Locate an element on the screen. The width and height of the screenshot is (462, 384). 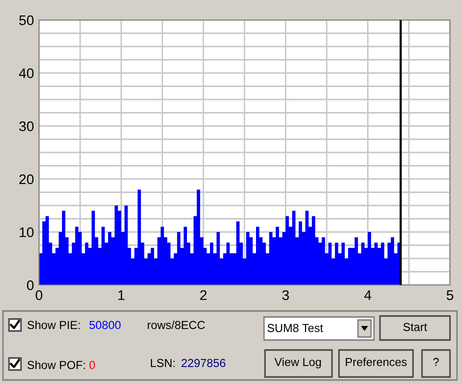
y-tick-label: 0 is located at coordinates (30, 285).